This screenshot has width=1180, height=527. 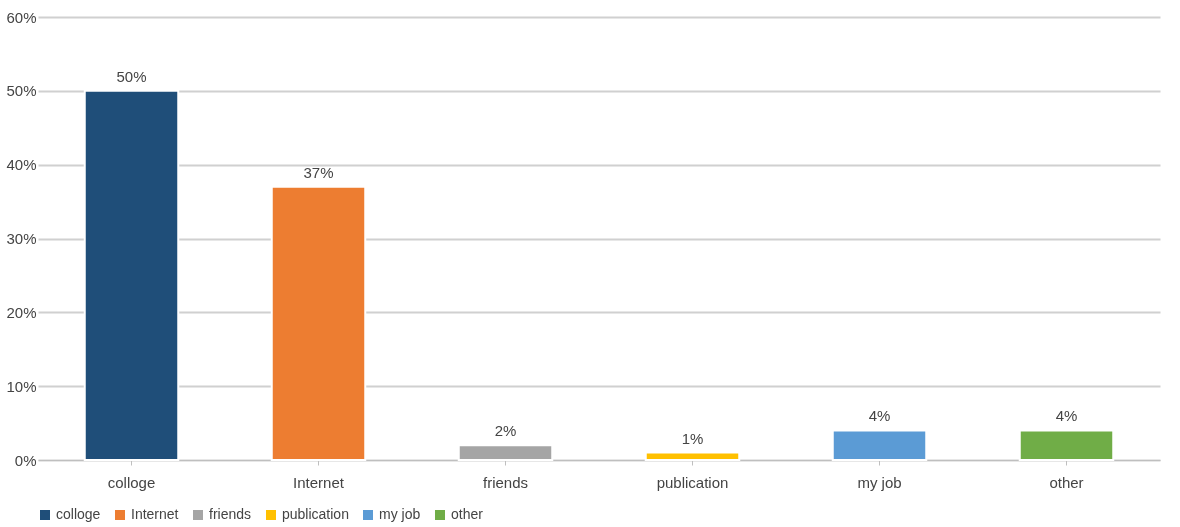 I want to click on data-label: 2%, so click(x=505, y=431).